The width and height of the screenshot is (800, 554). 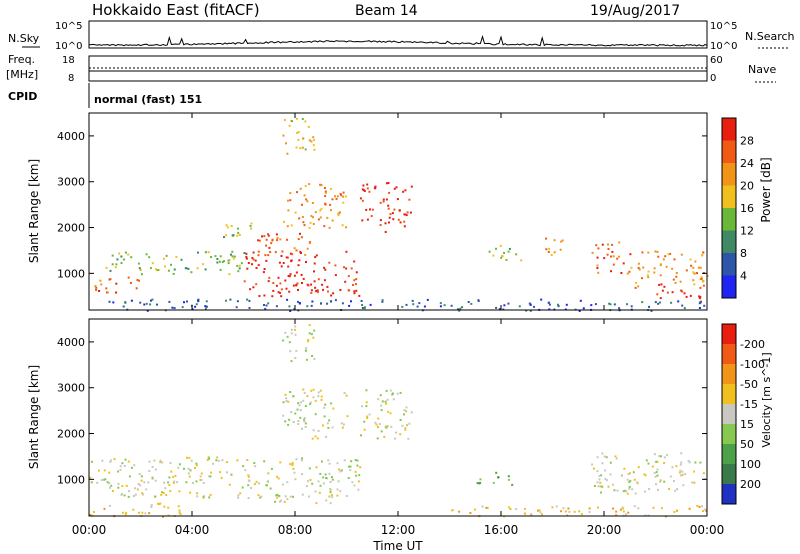 What do you see at coordinates (105, 95) in the screenshot?
I see `cpid-panel: CPID normal (fast) 151` at bounding box center [105, 95].